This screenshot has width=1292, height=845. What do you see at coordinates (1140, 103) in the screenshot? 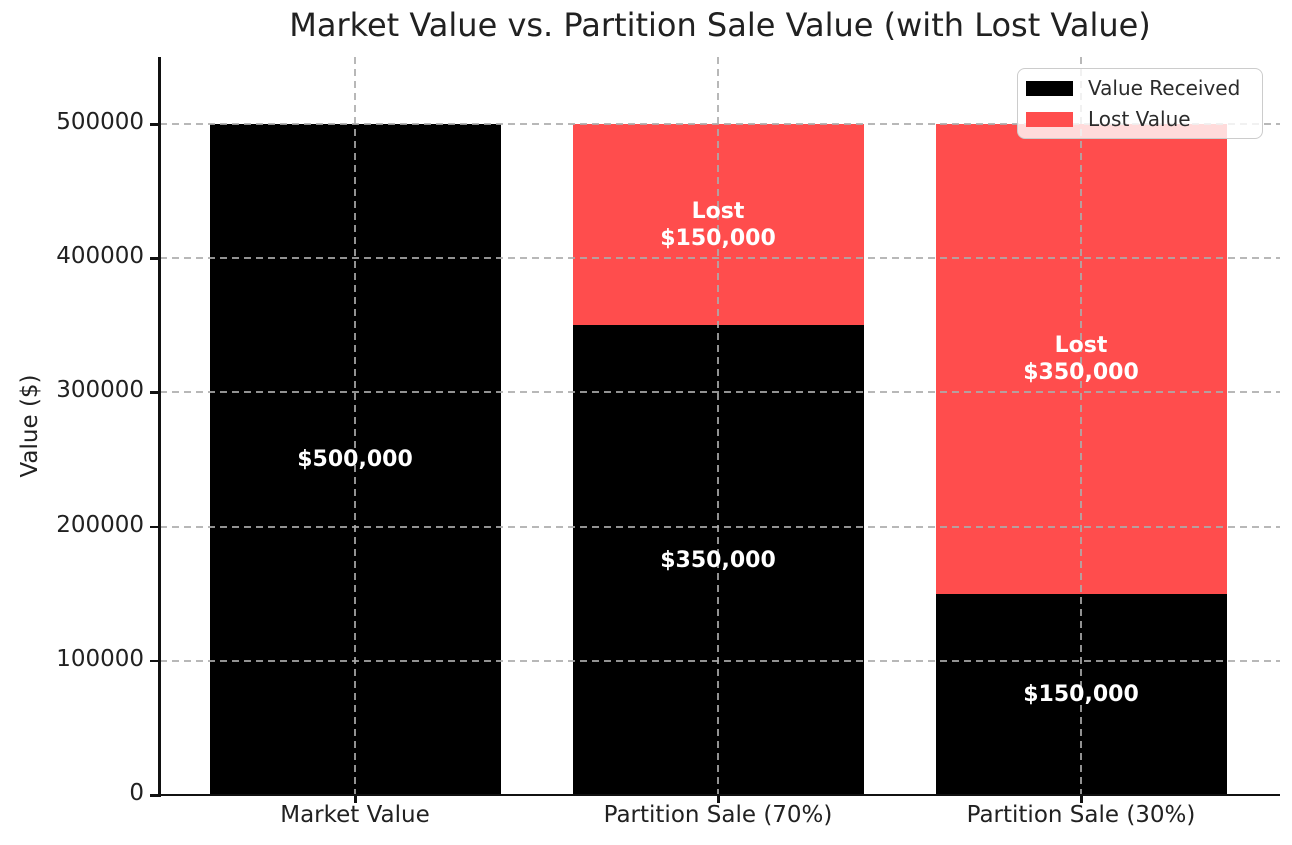
I see `legend: Value Received Lost Value` at bounding box center [1140, 103].